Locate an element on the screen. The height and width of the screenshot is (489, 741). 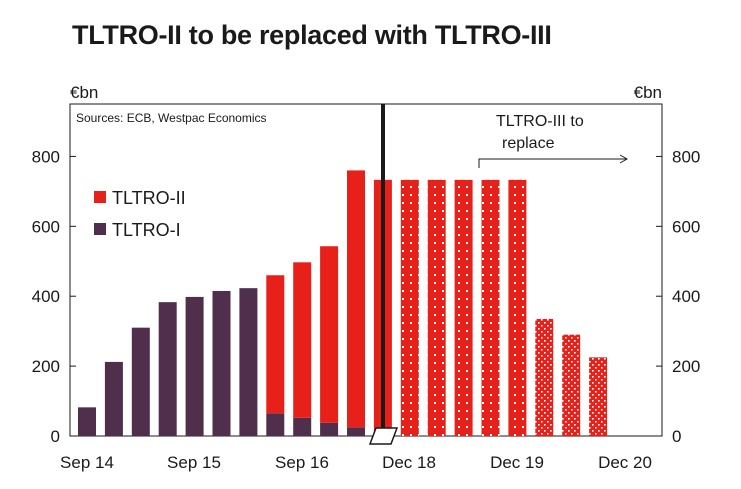
annotation-bracket is located at coordinates (552, 163).